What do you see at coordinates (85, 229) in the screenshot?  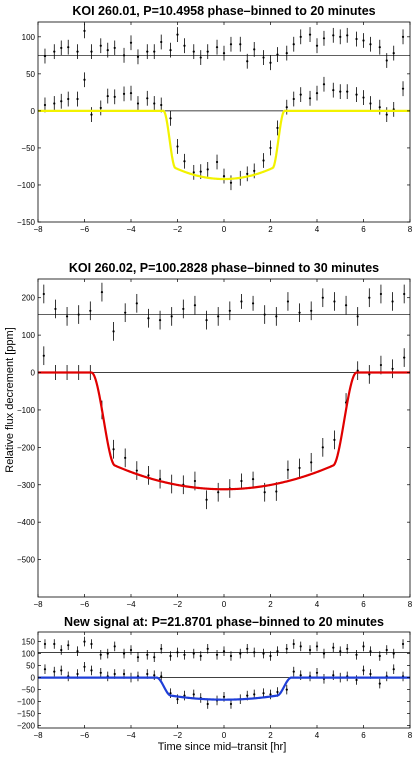 I see `x-tick-label: −6` at bounding box center [85, 229].